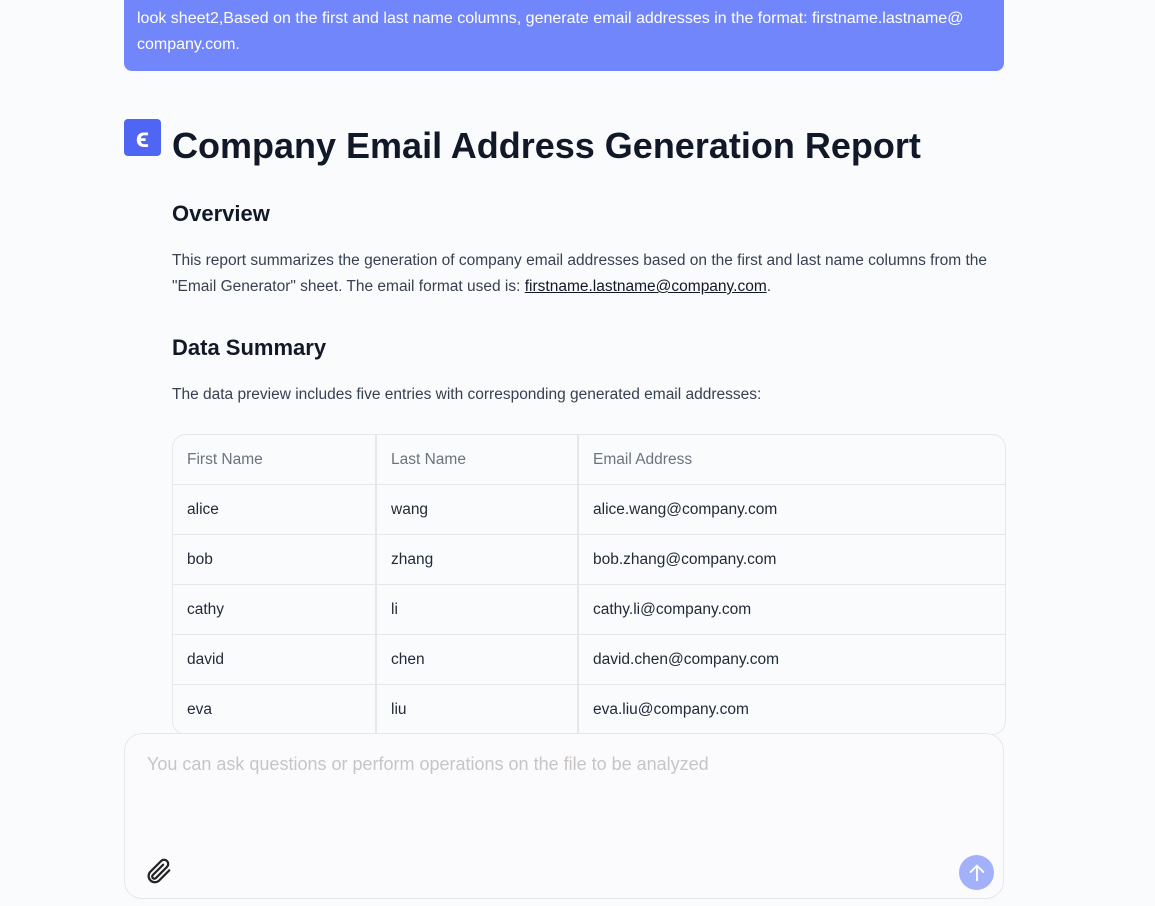 Image resolution: width=1155 pixels, height=906 pixels. What do you see at coordinates (791, 509) in the screenshot?
I see `cell-email: alice.wang@company.com` at bounding box center [791, 509].